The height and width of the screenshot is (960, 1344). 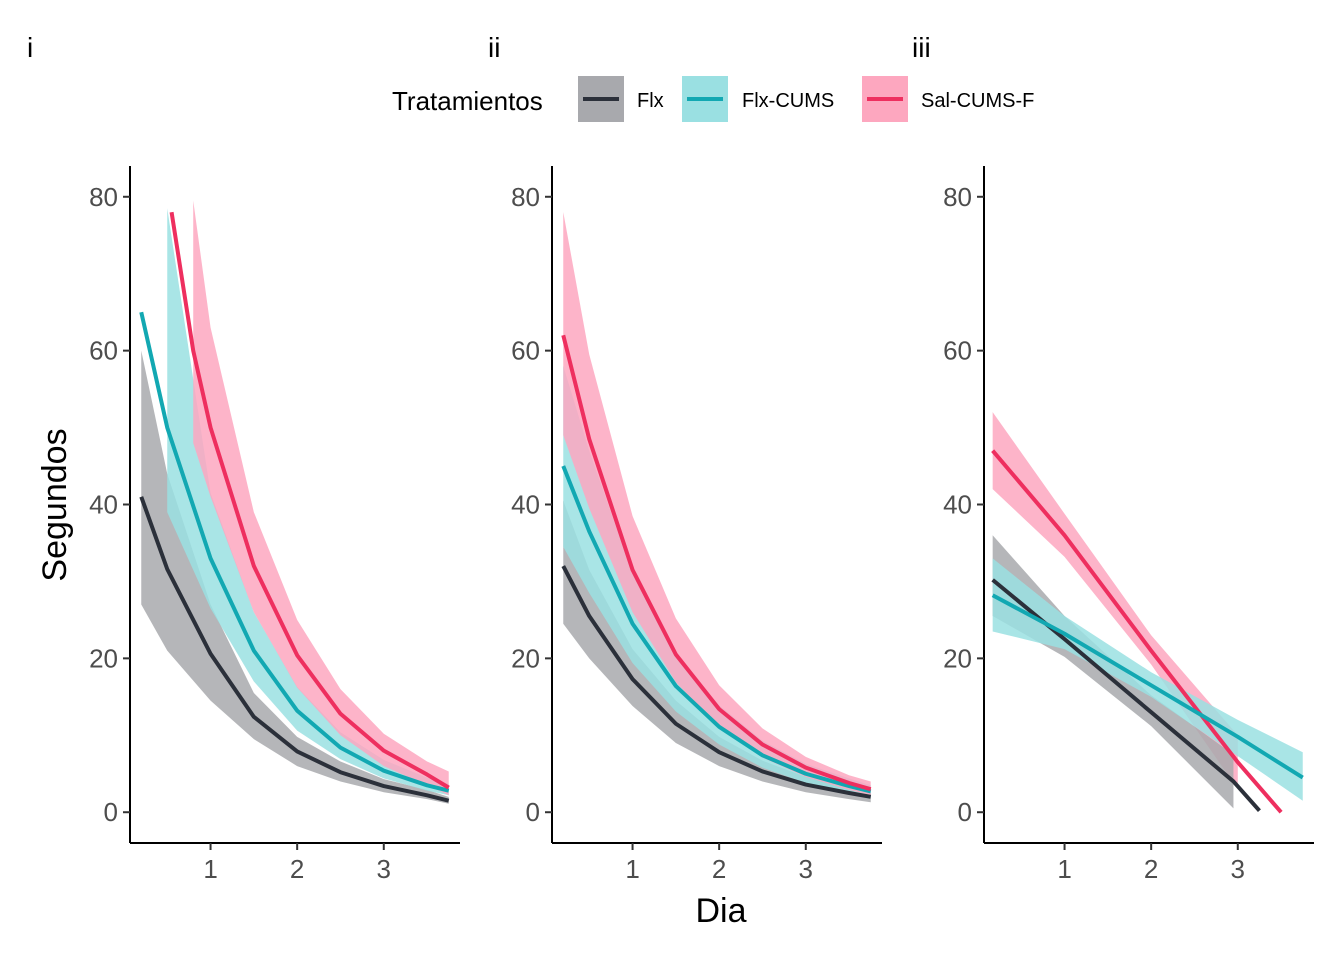 I want to click on panel-tag-ii: ii, so click(x=494, y=47).